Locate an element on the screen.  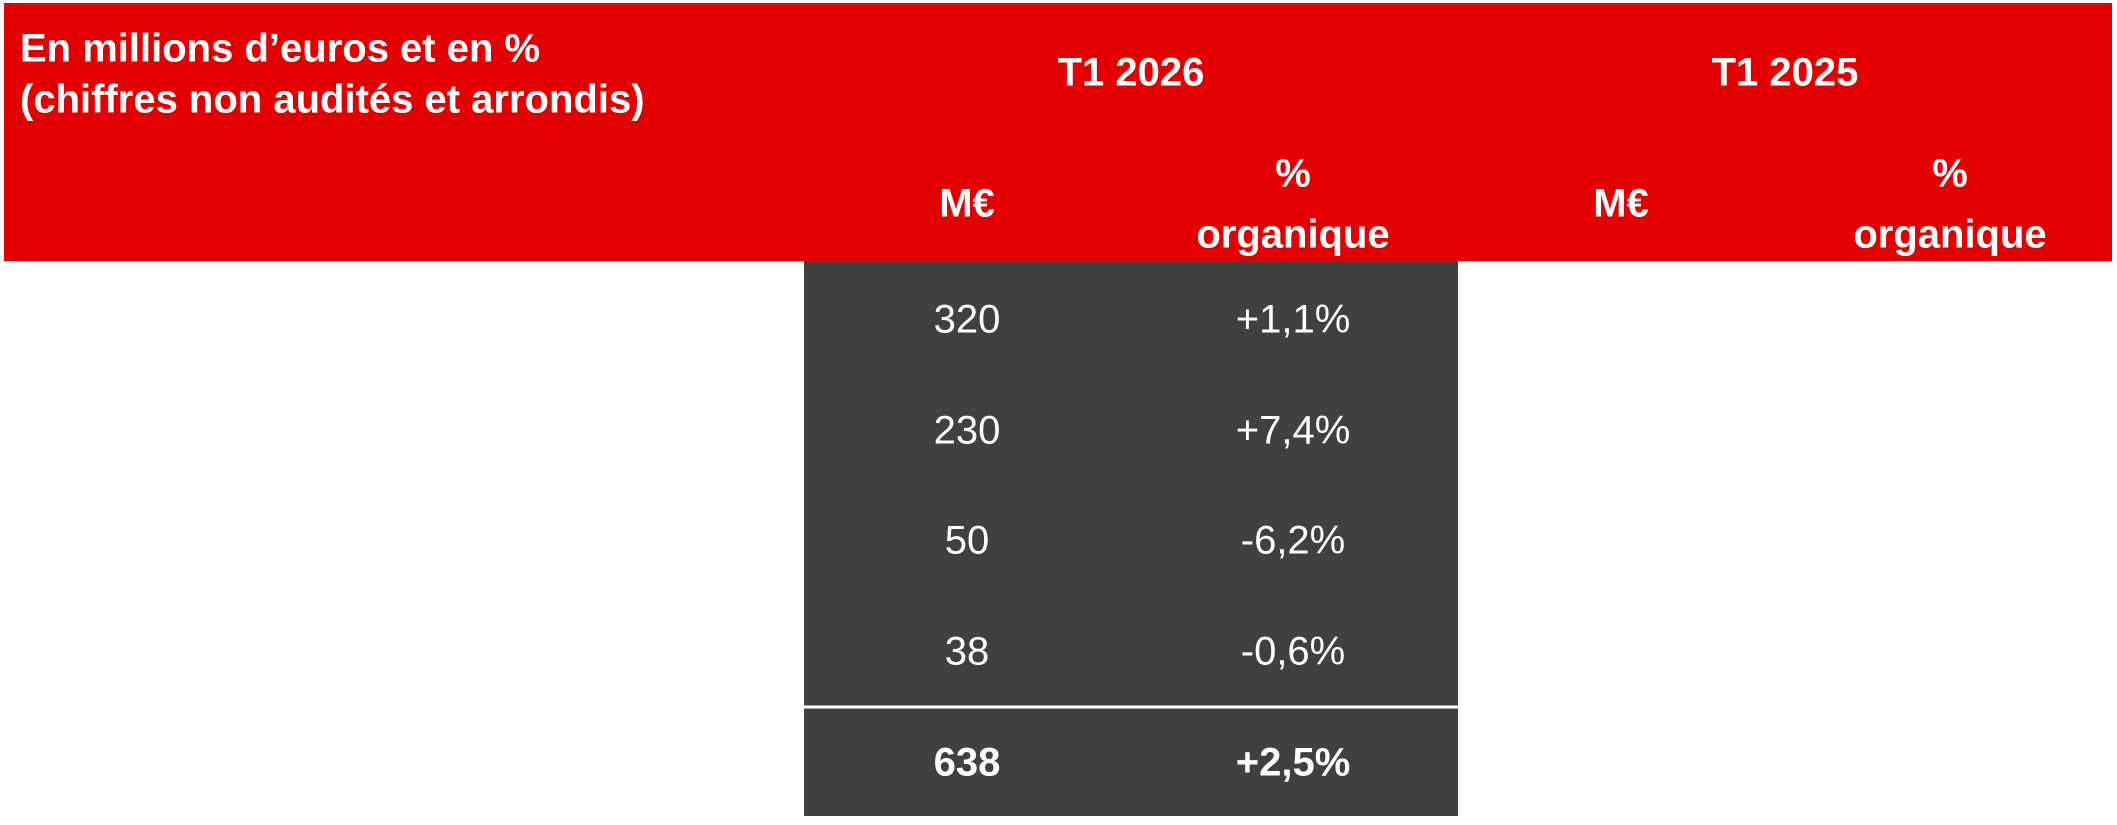
period-label: T1 2026 is located at coordinates (1131, 73).